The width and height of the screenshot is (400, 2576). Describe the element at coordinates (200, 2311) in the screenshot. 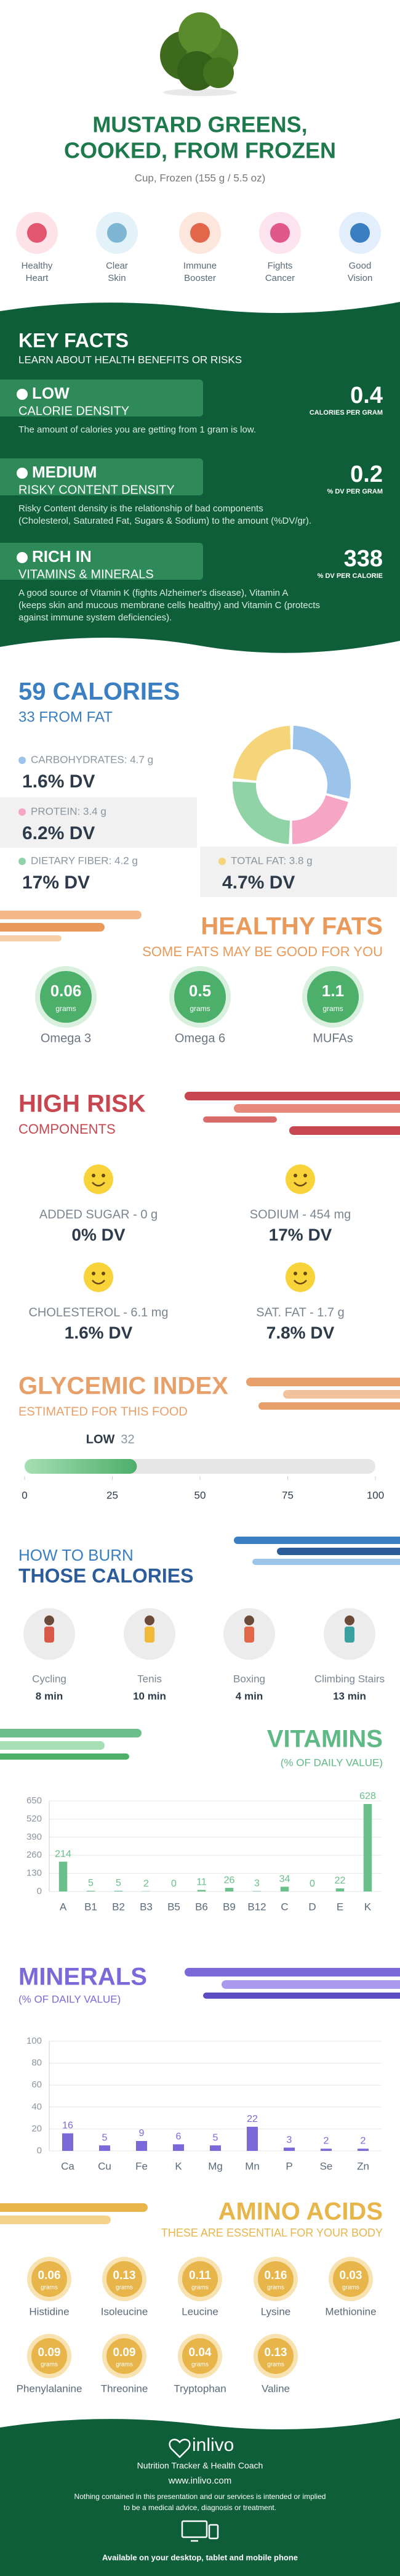

I see `amino-name: Leucine` at that location.